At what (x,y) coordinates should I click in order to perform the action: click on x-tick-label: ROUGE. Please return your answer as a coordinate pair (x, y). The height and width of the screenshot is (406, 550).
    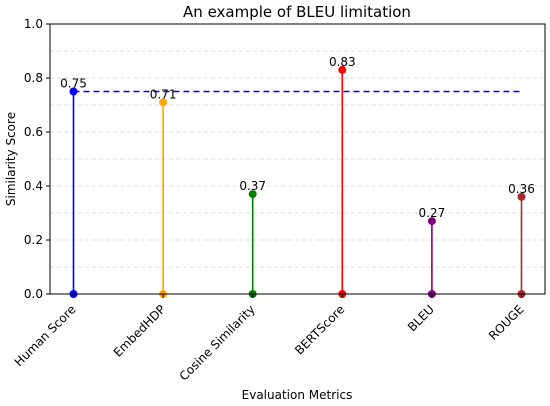
    Looking at the image, I should click on (506, 322).